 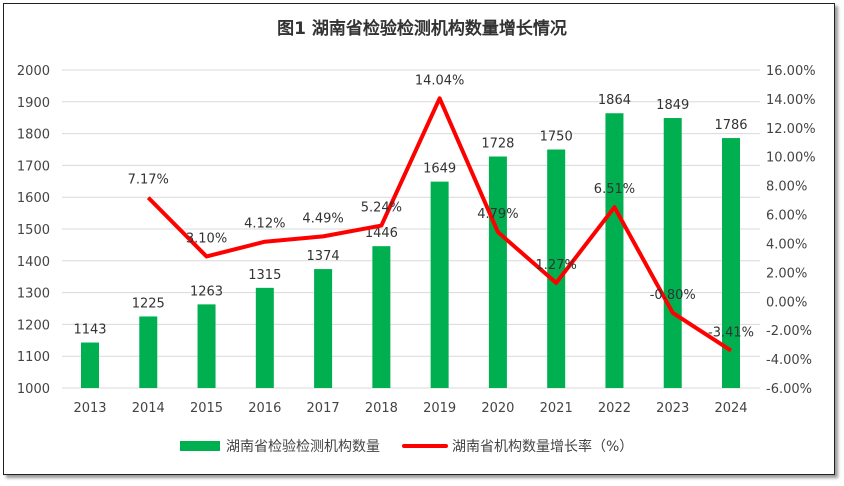 What do you see at coordinates (381, 408) in the screenshot?
I see `x-tick-label: 2018` at bounding box center [381, 408].